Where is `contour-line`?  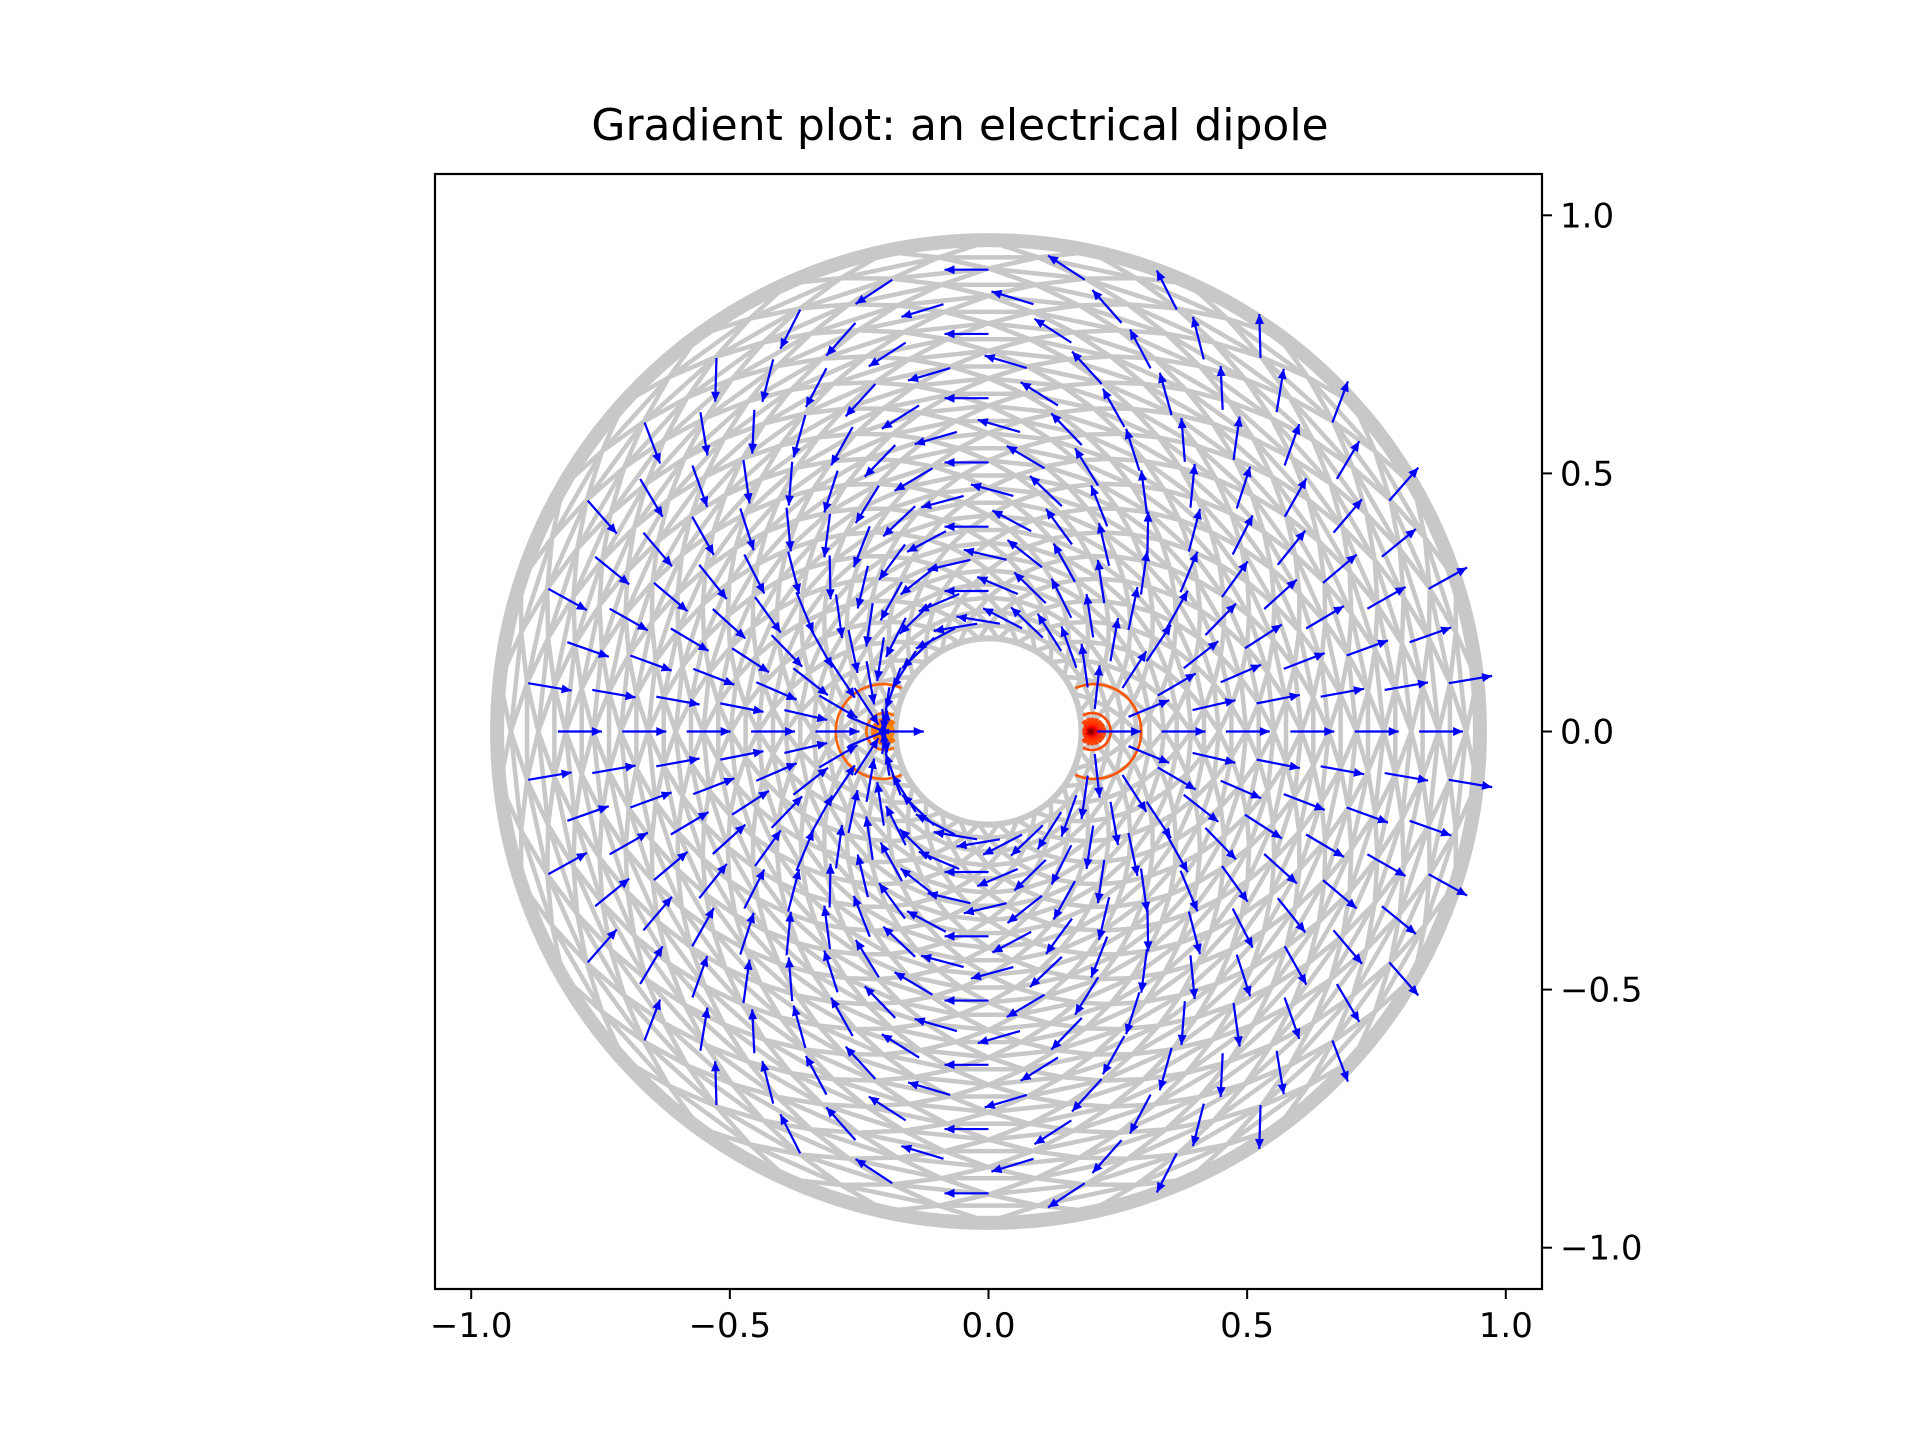
contour-line is located at coordinates (1108, 731).